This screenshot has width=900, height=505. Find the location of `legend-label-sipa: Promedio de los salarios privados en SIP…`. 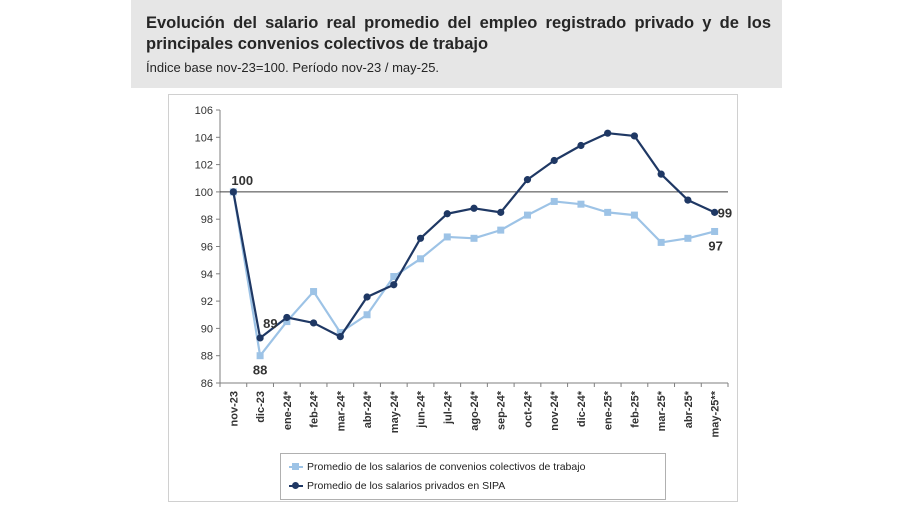

legend-label-sipa: Promedio de los salarios privados en SIP… is located at coordinates (406, 486).